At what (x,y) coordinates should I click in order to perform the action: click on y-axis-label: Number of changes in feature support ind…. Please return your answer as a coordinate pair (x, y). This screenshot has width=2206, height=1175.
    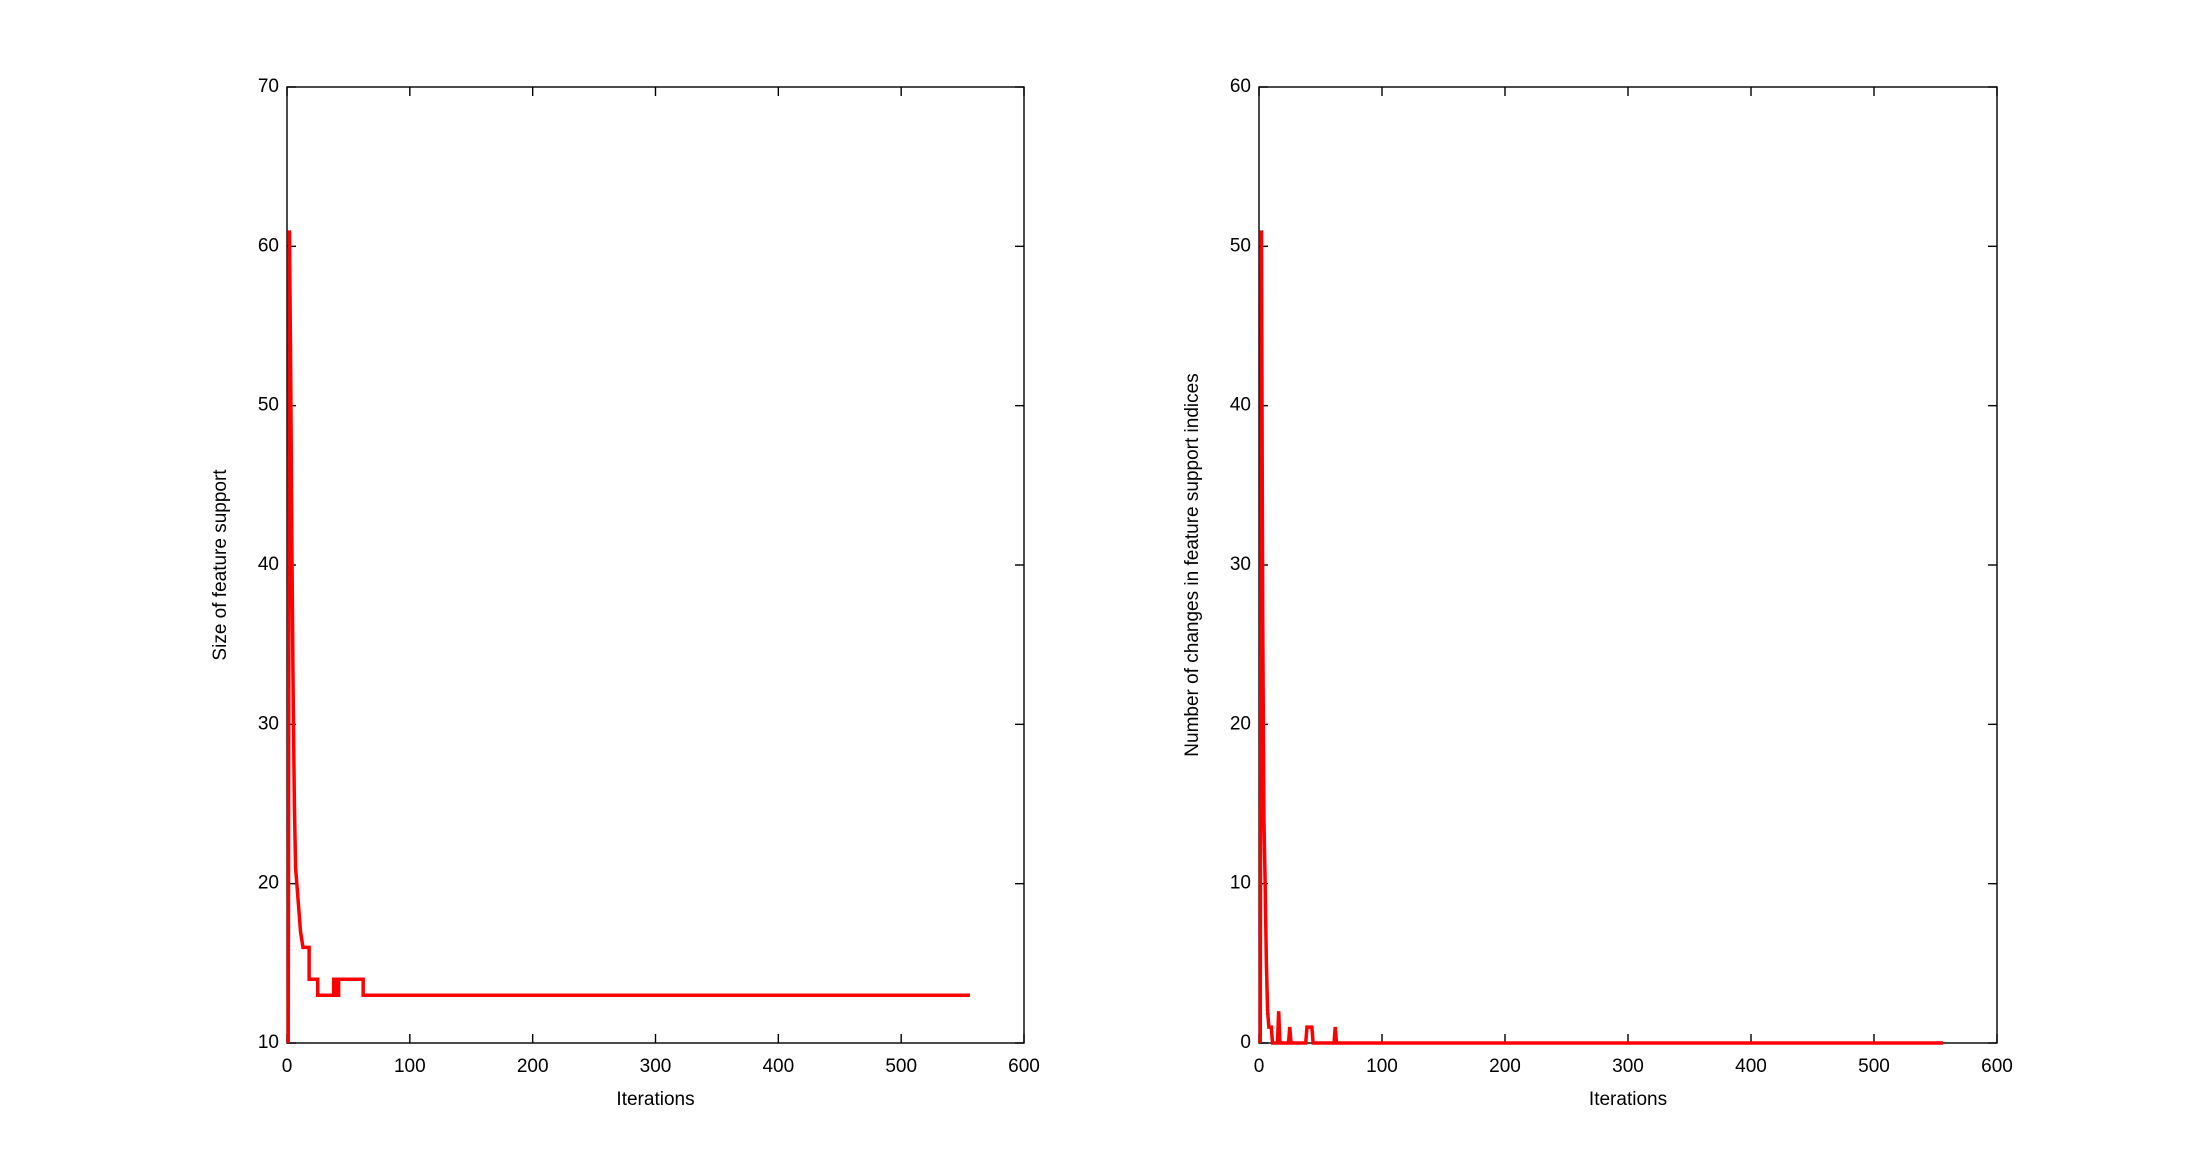
    Looking at the image, I should click on (1192, 564).